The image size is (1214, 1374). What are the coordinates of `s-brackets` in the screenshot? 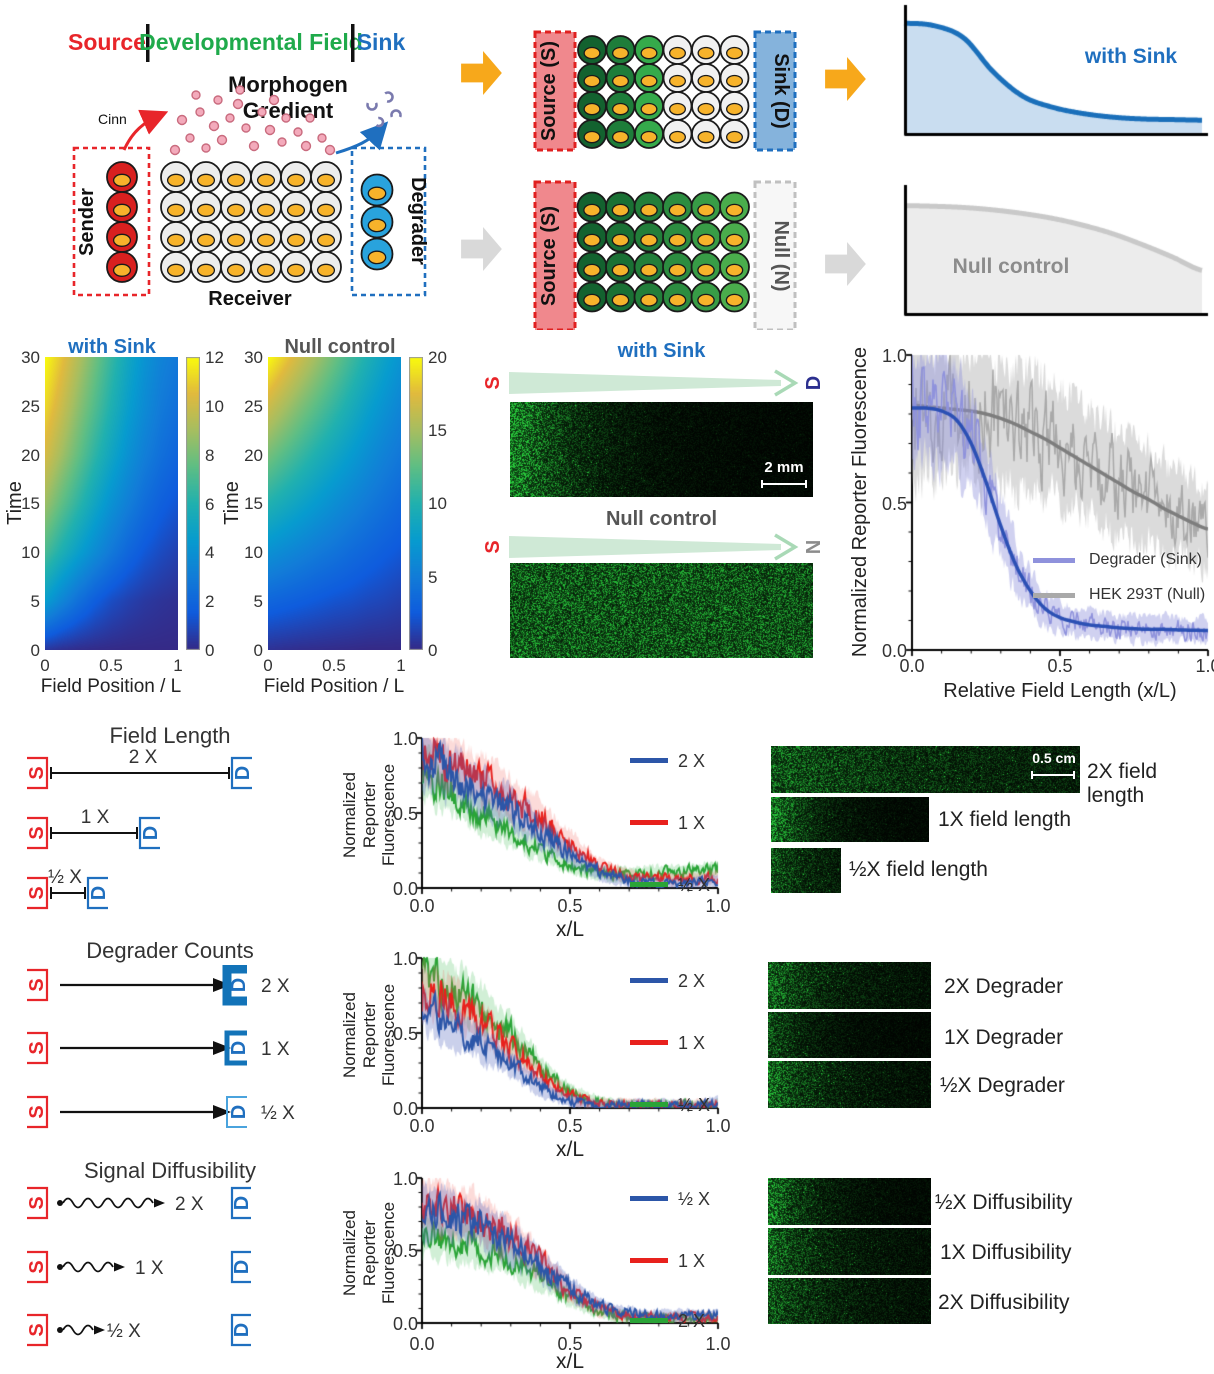 It's located at (38, 833).